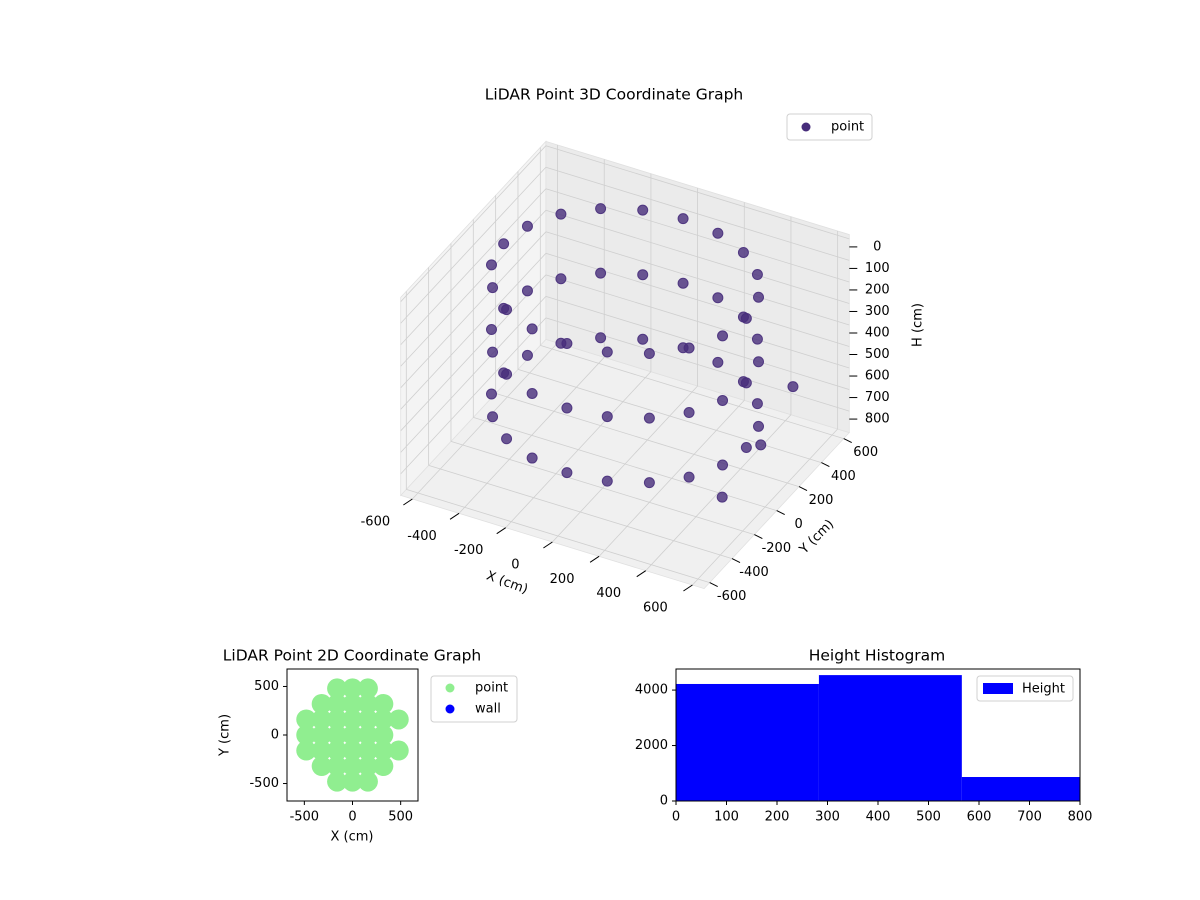 The width and height of the screenshot is (1200, 900). Describe the element at coordinates (726, 817) in the screenshot. I see `x-tick-label: 100` at that location.